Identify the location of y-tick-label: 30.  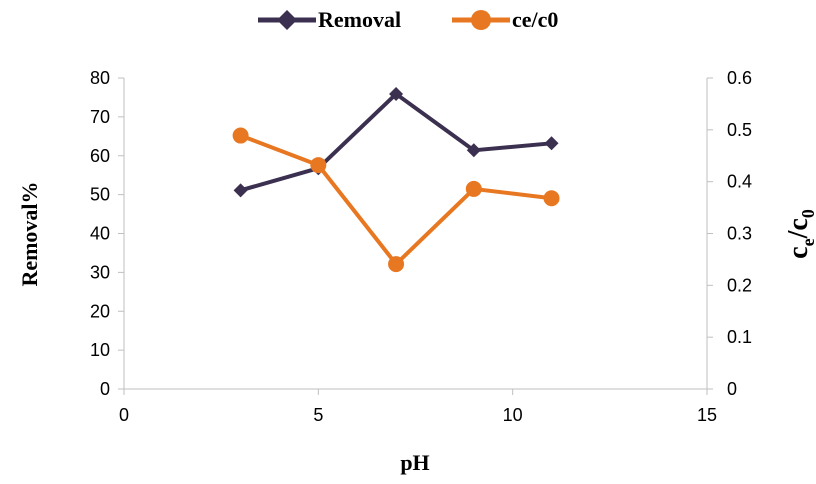
(100, 272).